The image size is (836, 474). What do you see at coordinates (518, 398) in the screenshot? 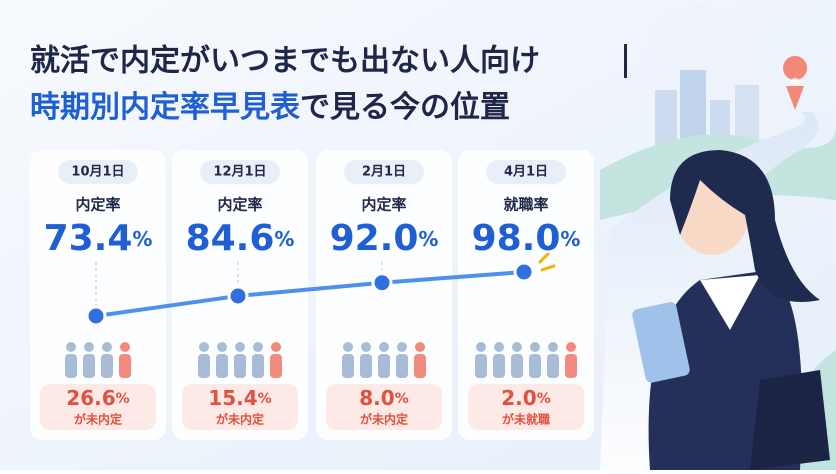
I see `rest-value: 2.0` at bounding box center [518, 398].